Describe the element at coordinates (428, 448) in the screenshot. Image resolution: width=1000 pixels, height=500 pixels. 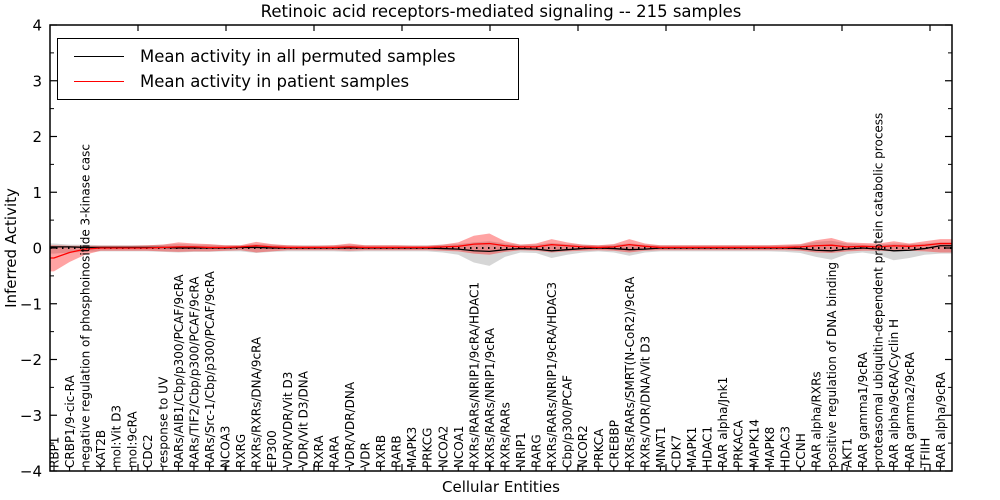
I see `x-category-label: PRKCG` at that location.